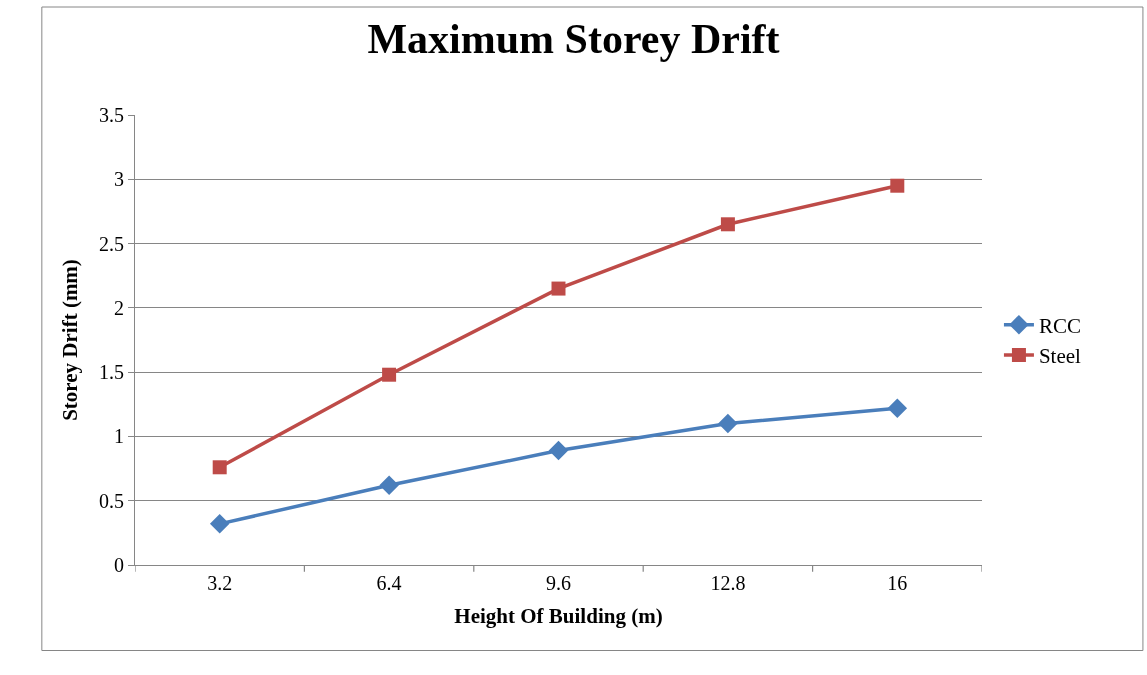 This screenshot has width=1147, height=675. I want to click on y-tick-label: 2, so click(119, 307).